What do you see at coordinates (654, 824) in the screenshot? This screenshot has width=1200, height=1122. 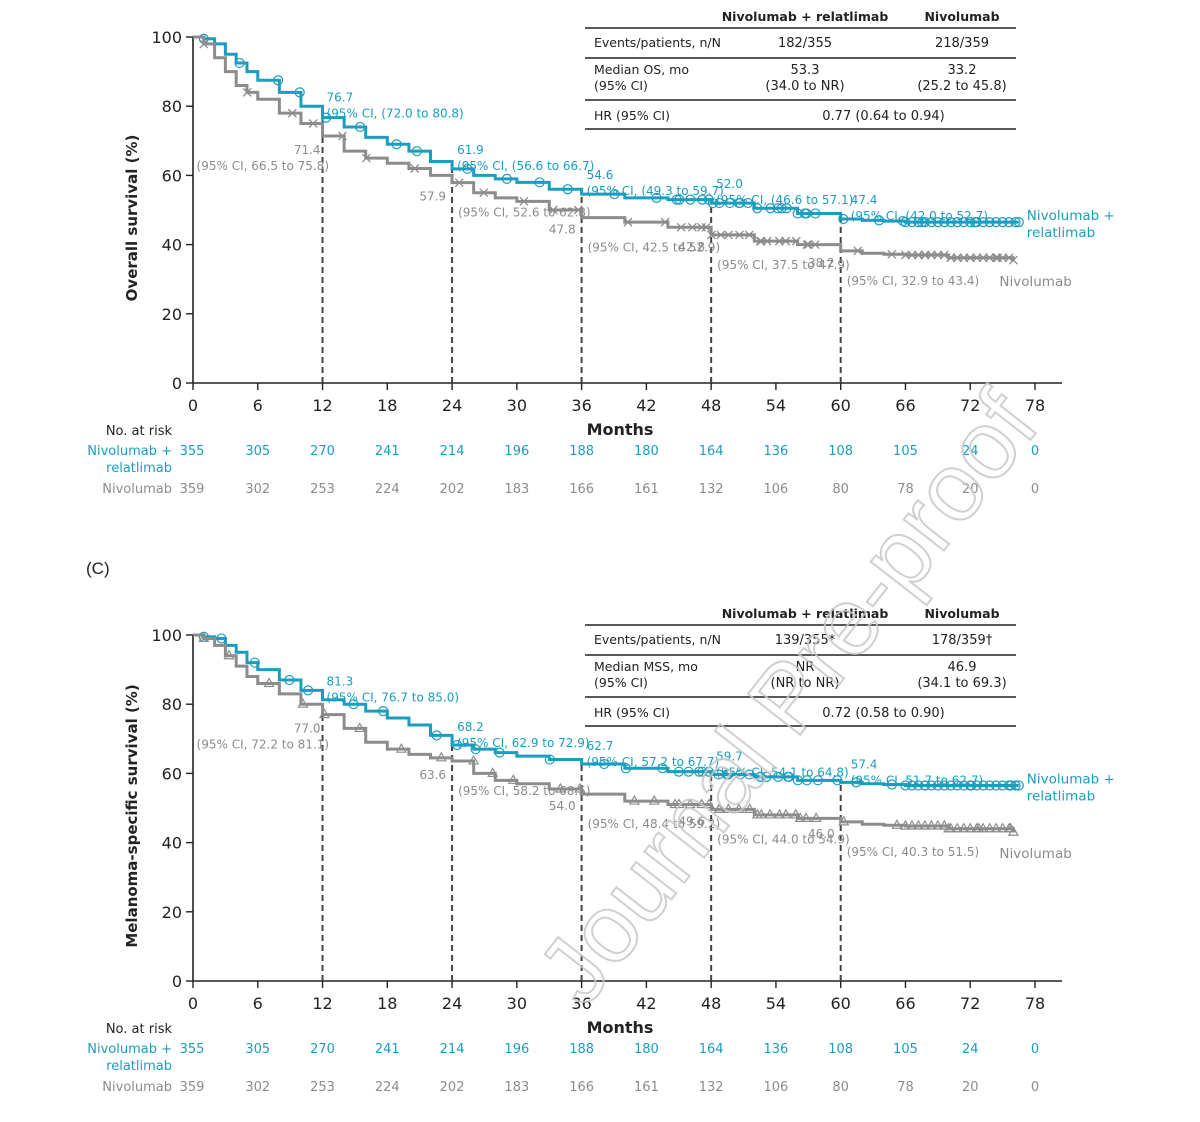 I see `n-landmark-ci: (95% CI, 48.4 to 59.2)` at bounding box center [654, 824].